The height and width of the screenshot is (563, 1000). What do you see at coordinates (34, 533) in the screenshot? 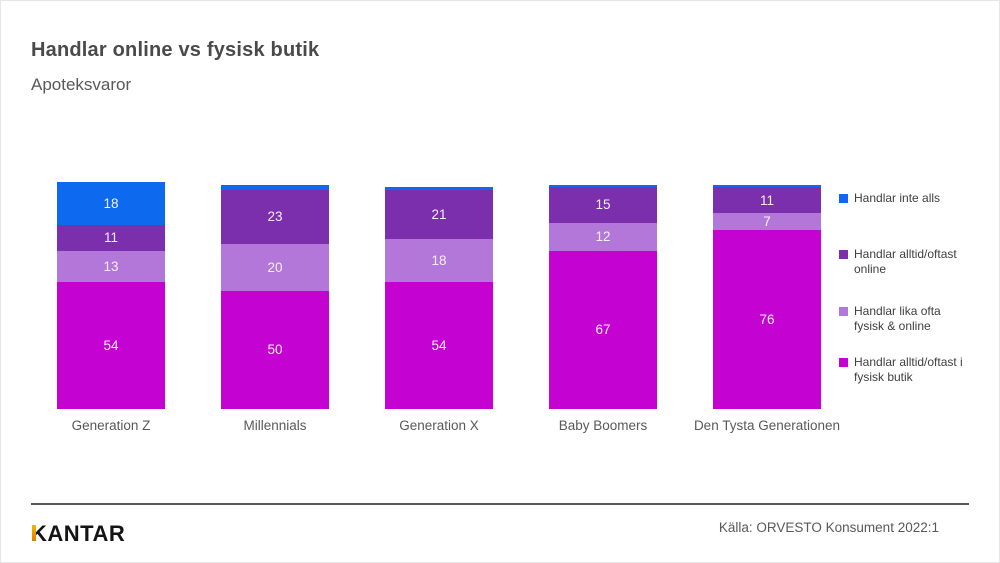
I see `kantar-logo-accent-bar` at bounding box center [34, 533].